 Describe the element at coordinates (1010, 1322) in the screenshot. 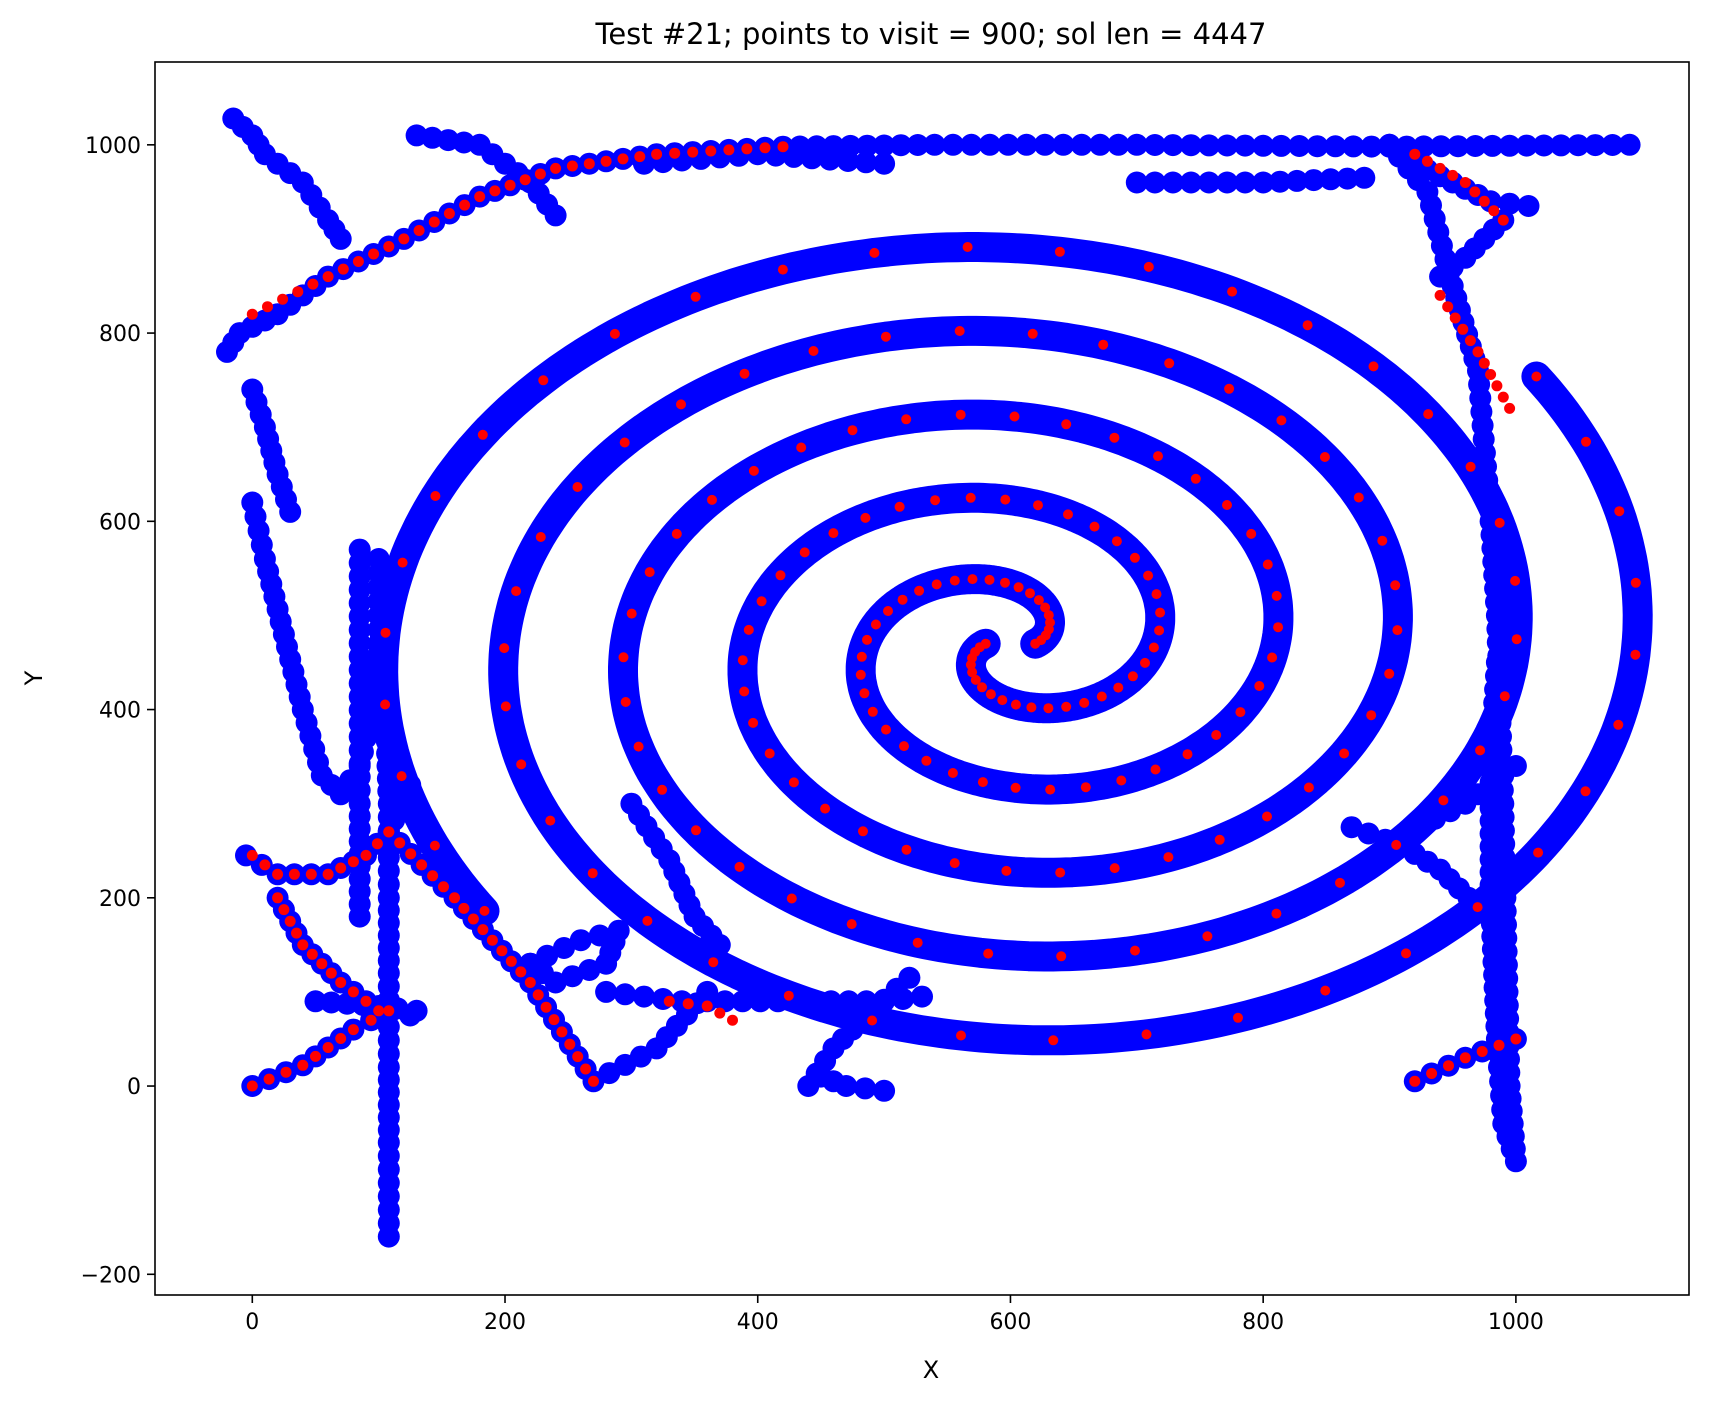

I see `x-tick-label: 600` at that location.